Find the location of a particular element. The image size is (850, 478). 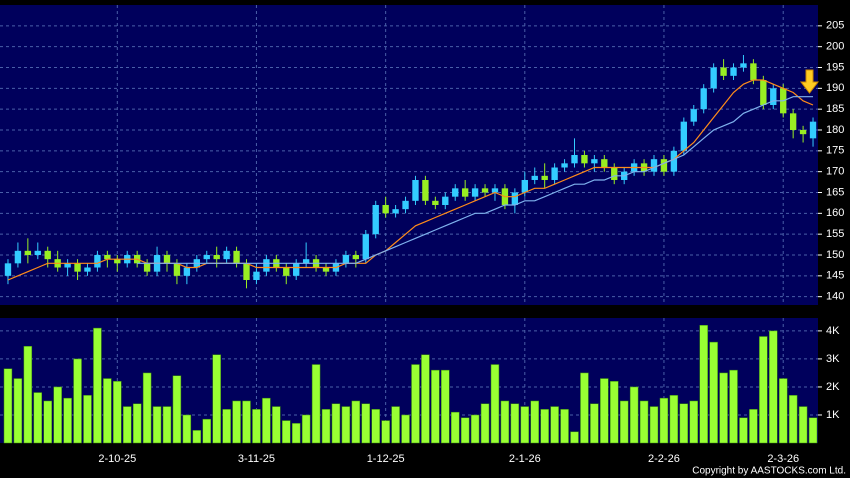

arrow-icon is located at coordinates (809, 81).